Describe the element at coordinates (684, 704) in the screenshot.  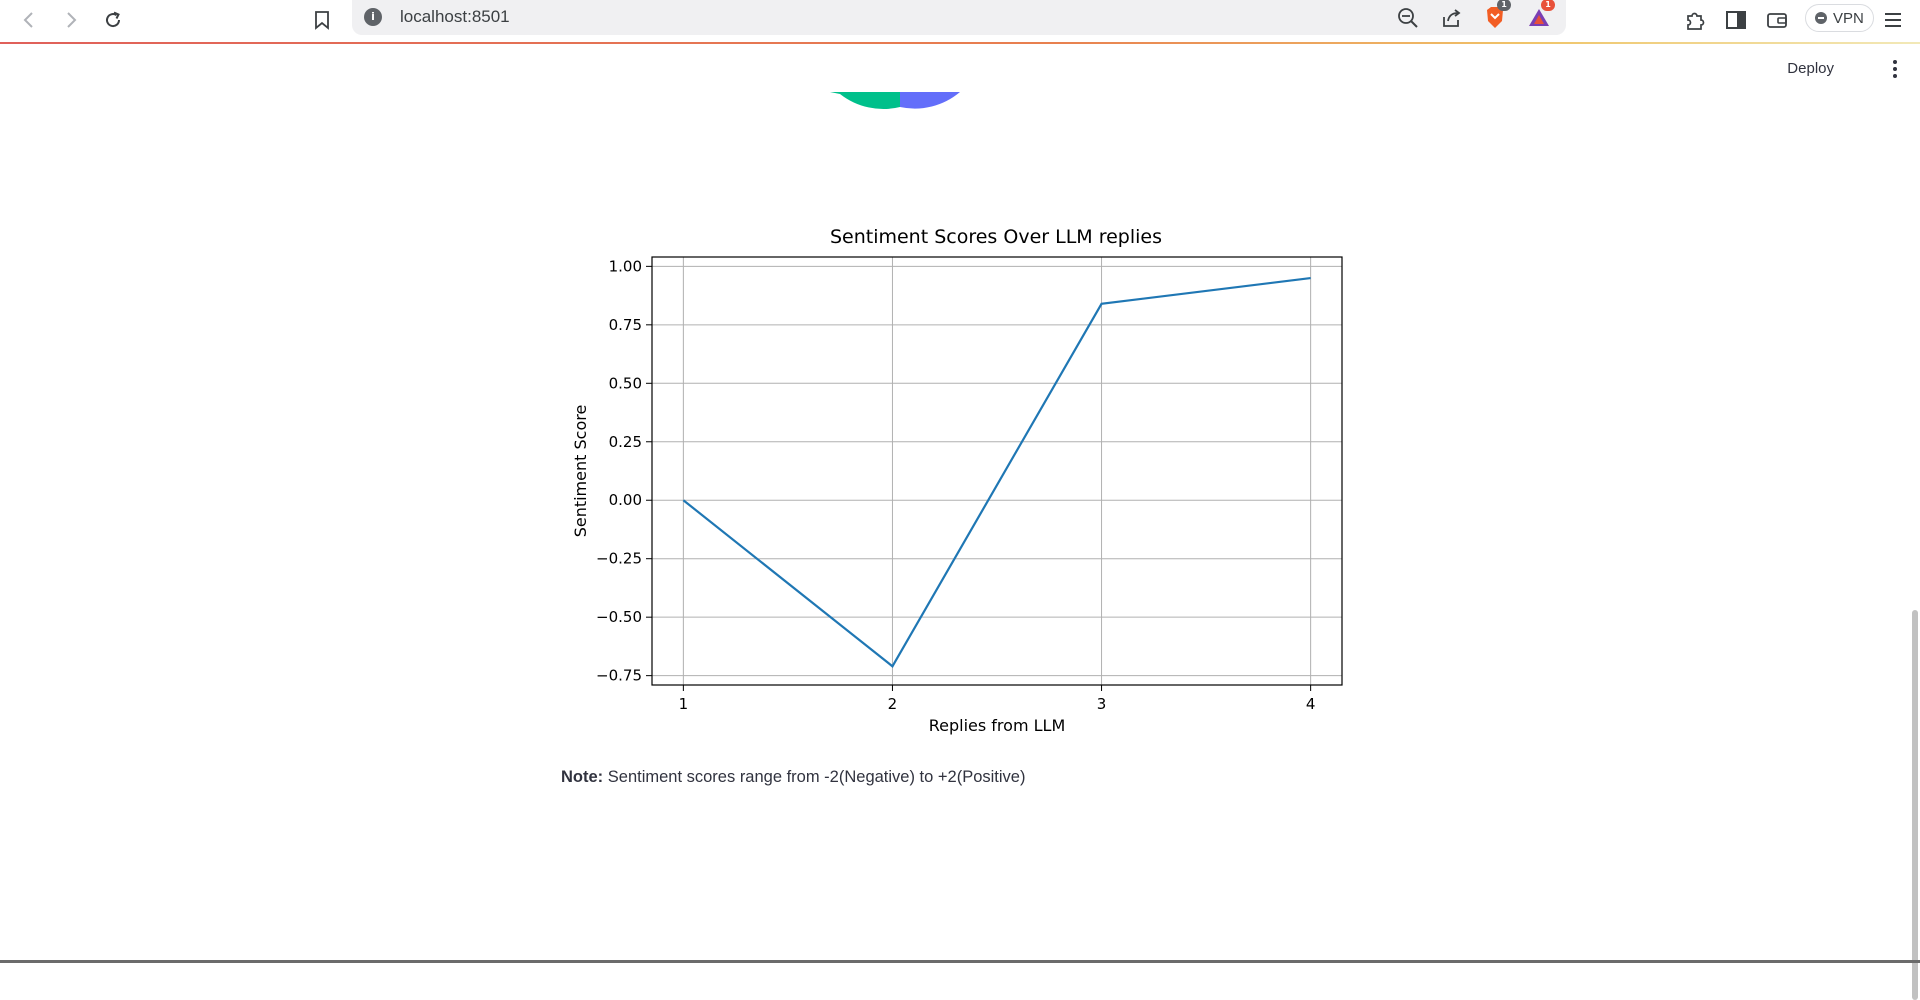
I see `x-tick-label: 1` at that location.